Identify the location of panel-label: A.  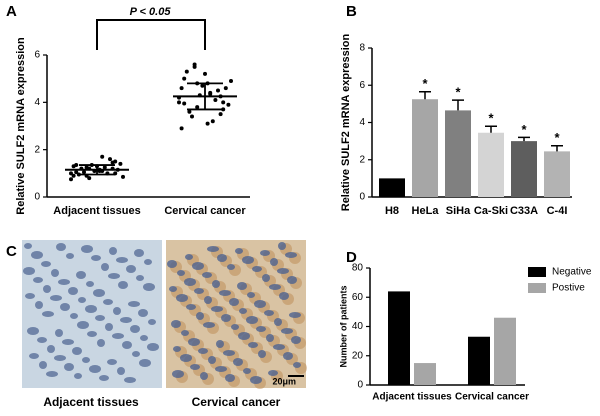
(11, 11).